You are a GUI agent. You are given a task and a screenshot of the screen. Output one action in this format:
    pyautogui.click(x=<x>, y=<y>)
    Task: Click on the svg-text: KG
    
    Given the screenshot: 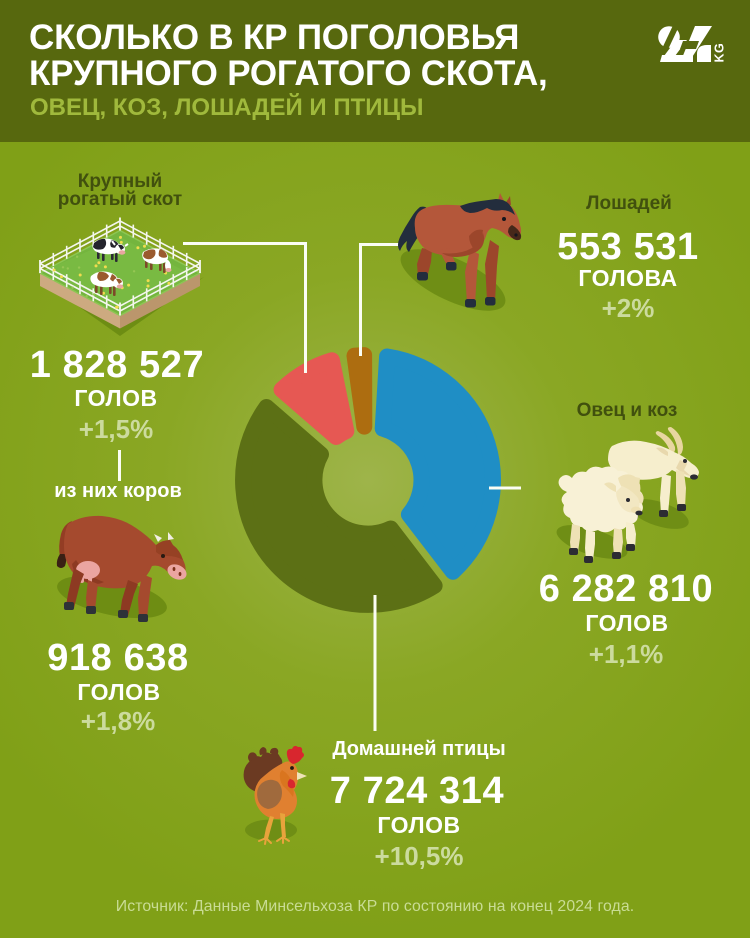 What is the action you would take?
    pyautogui.click(x=720, y=53)
    